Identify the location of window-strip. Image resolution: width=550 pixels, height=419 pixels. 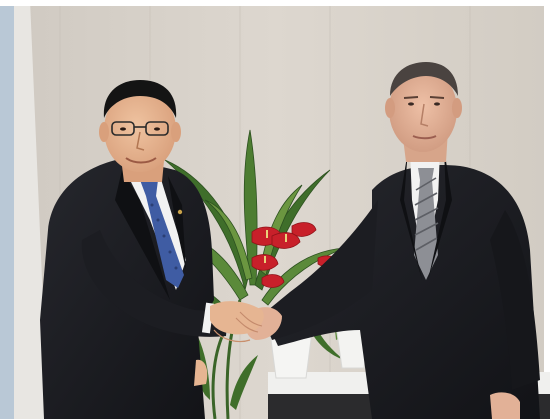
(7, 209).